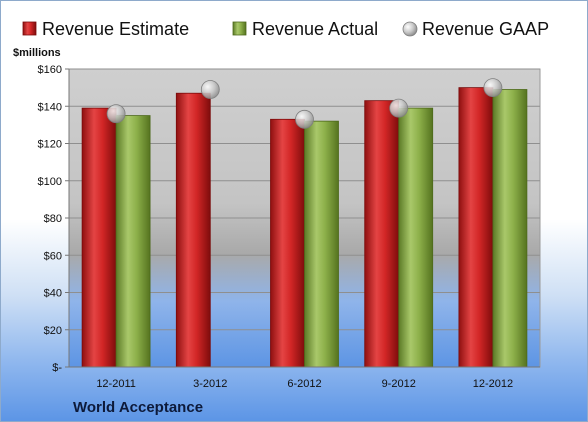 The width and height of the screenshot is (588, 422). I want to click on y-tick-label: $120, so click(50, 145).